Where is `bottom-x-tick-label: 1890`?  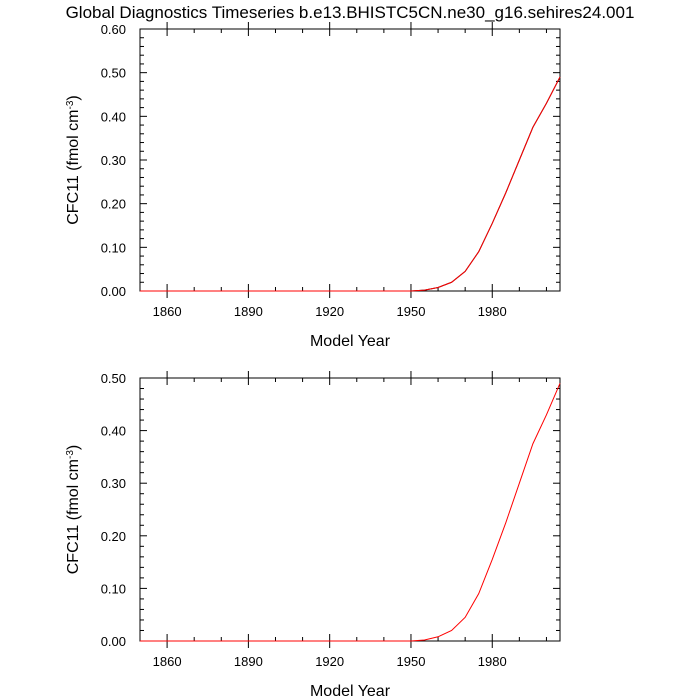
bottom-x-tick-label: 1890 is located at coordinates (248, 661).